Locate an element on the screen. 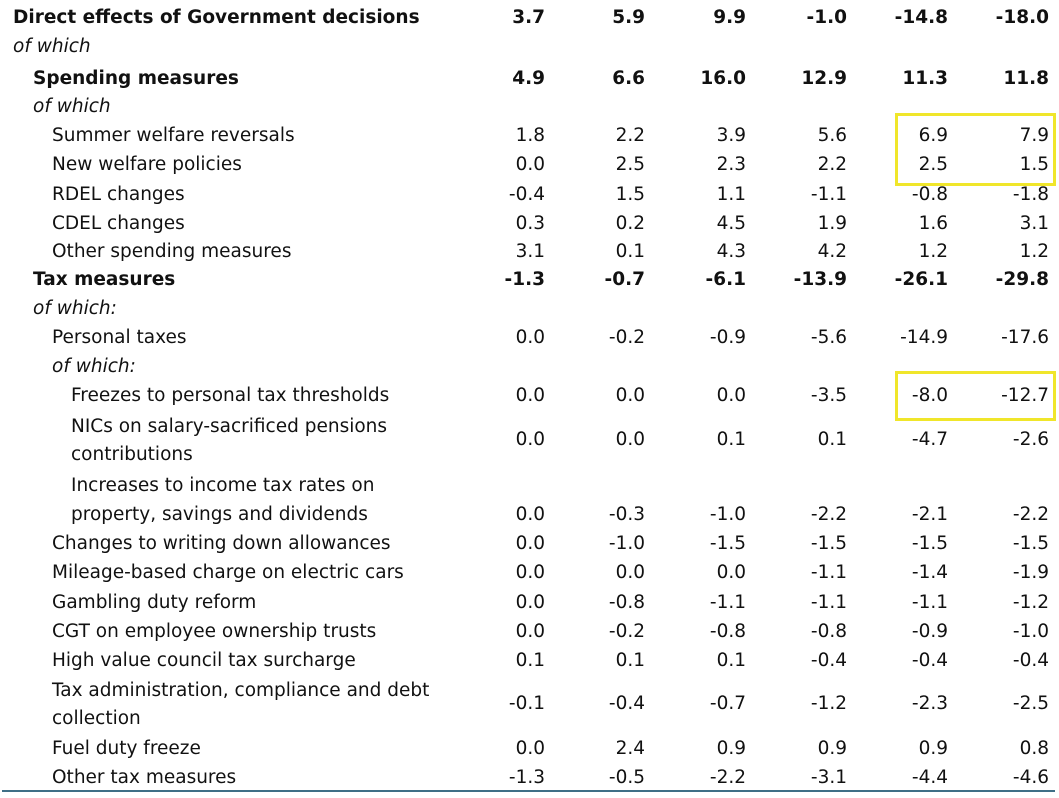 The width and height of the screenshot is (1059, 798). value-cell: -1.8 is located at coordinates (1030, 194).